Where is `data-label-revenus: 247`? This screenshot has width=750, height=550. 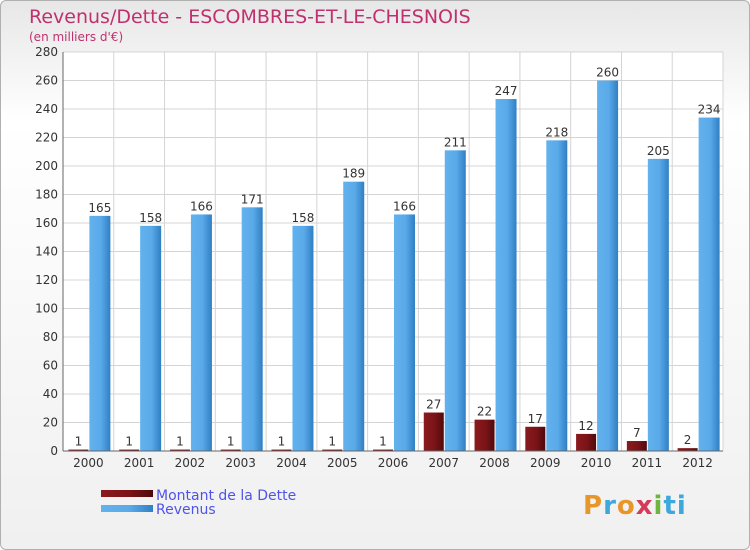 data-label-revenus: 247 is located at coordinates (506, 91).